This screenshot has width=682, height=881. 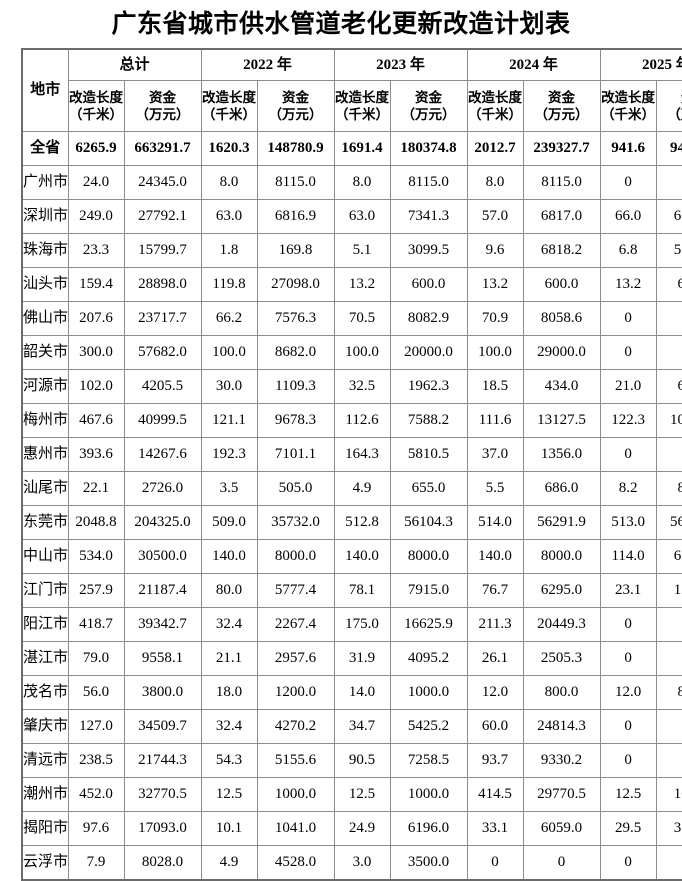 What do you see at coordinates (561, 420) in the screenshot?
I see `cell-2024-money: 13127.5` at bounding box center [561, 420].